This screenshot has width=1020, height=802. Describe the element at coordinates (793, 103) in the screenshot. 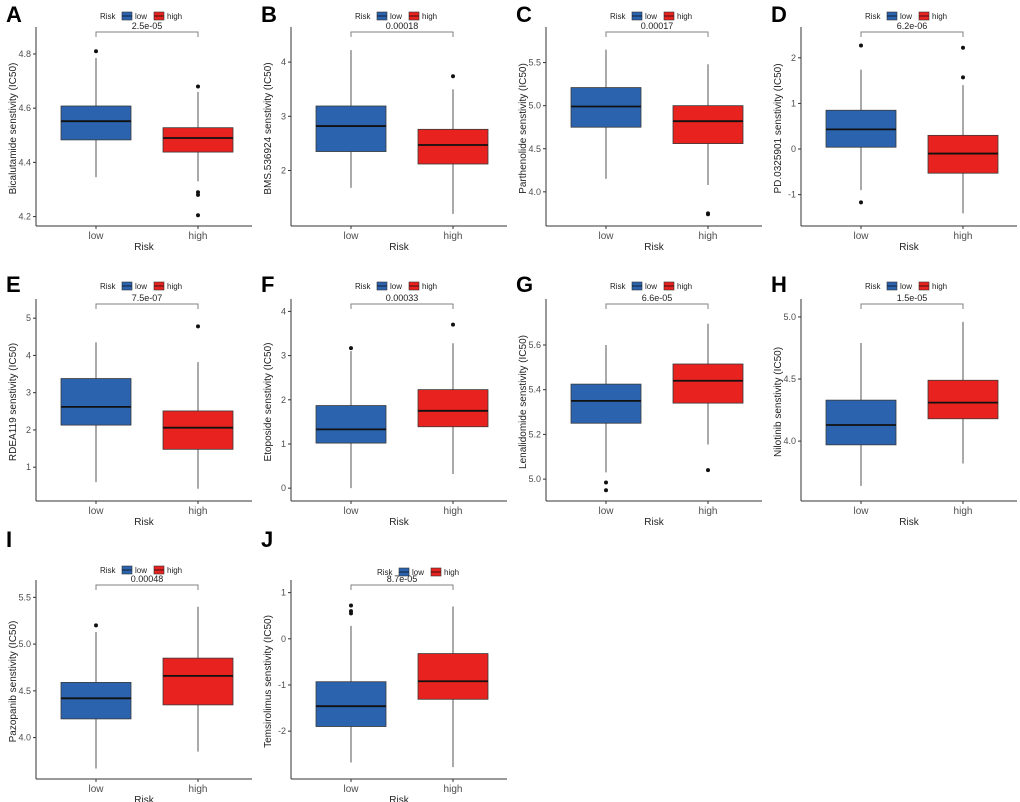

I see `y-tick-label: 1` at that location.